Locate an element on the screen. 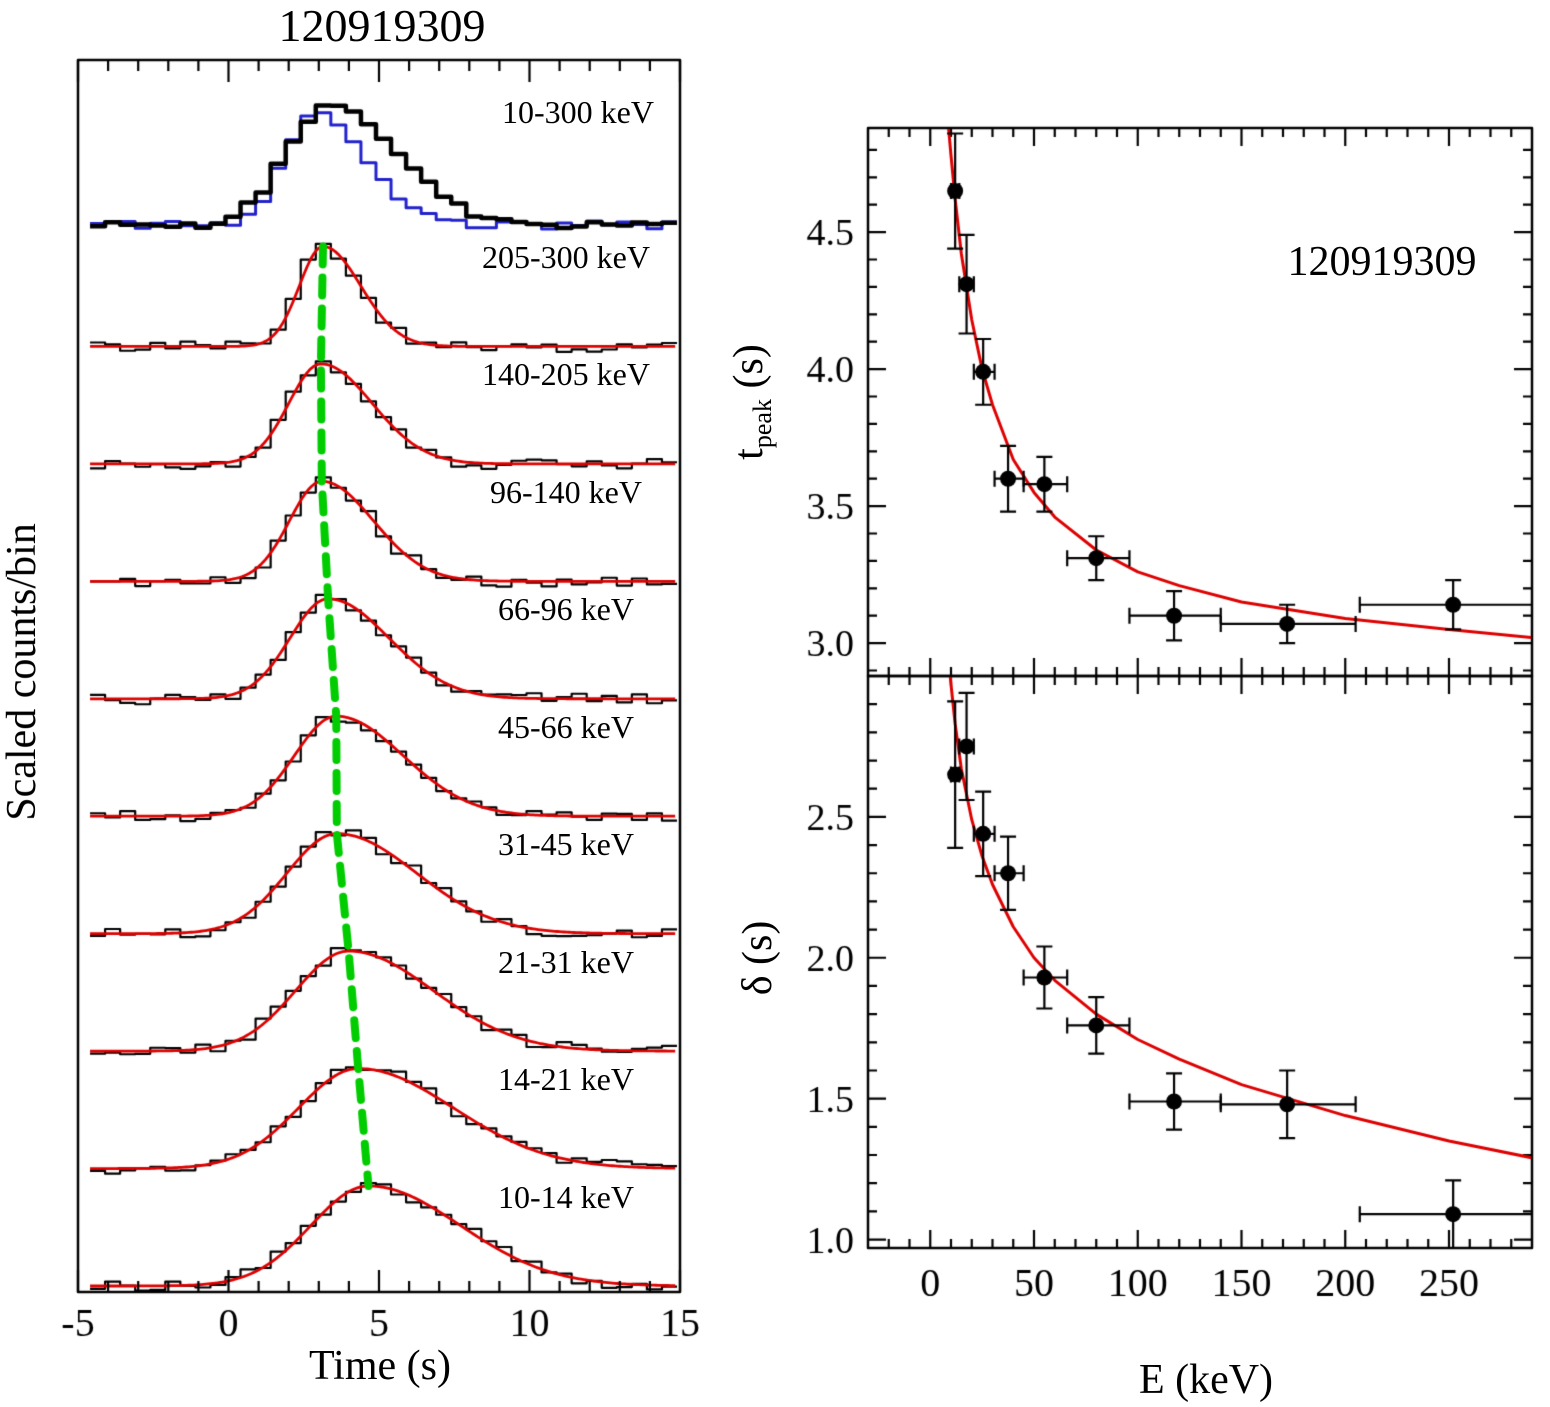  tpeak-axis-label-sub: peak is located at coordinates (763, 424).